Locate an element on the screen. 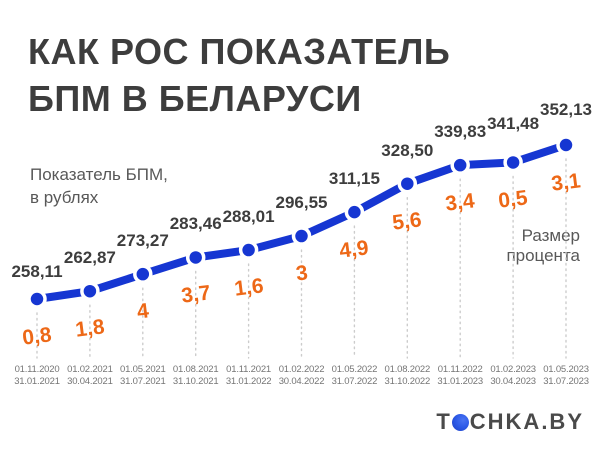  date-range-label: 01.02.2023 30.04.2023 is located at coordinates (513, 375).